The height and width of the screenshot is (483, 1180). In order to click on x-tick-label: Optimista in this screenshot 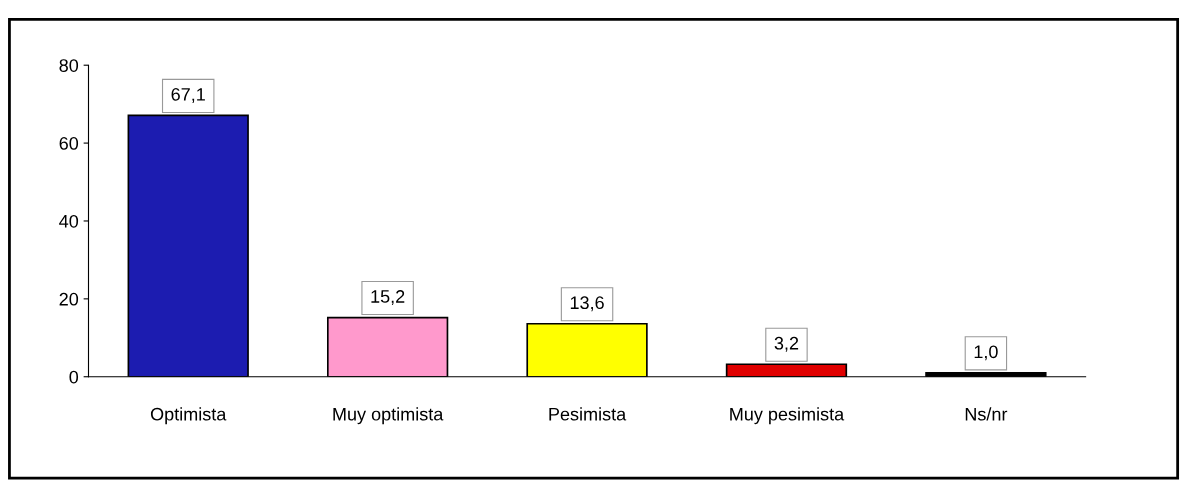, I will do `click(188, 416)`.